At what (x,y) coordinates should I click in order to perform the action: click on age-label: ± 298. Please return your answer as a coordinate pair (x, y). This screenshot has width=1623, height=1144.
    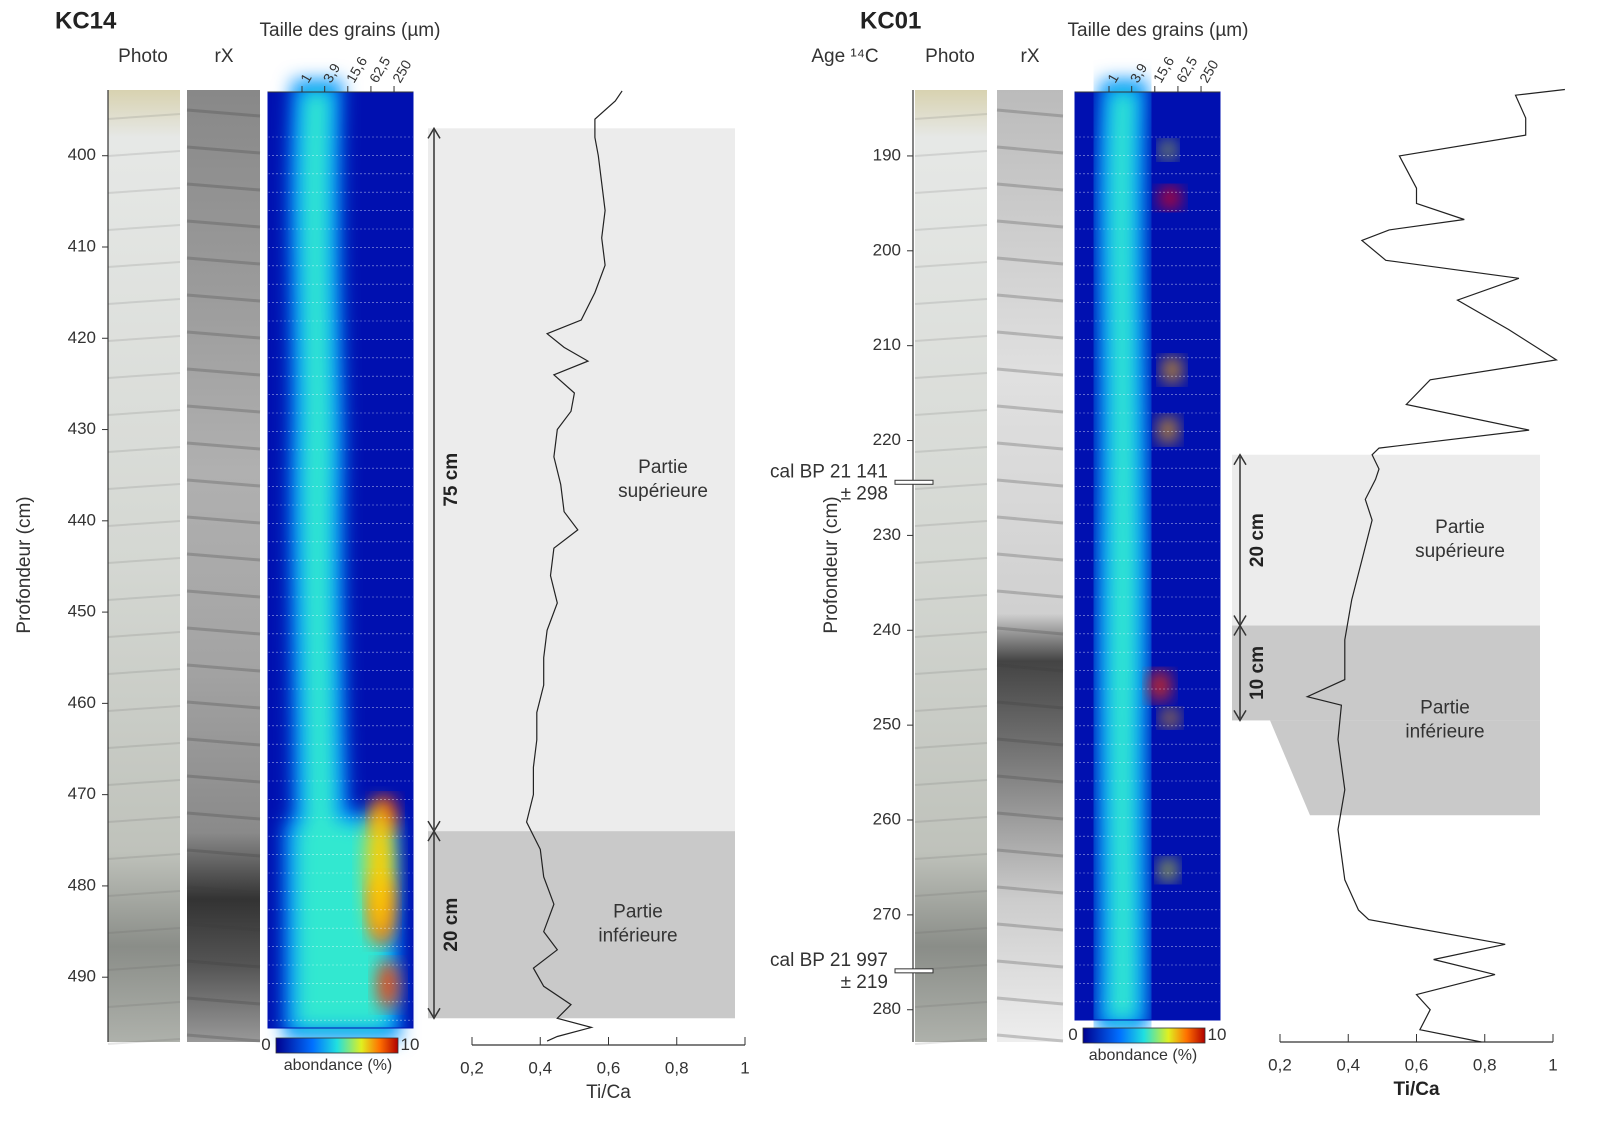
    Looking at the image, I should click on (864, 493).